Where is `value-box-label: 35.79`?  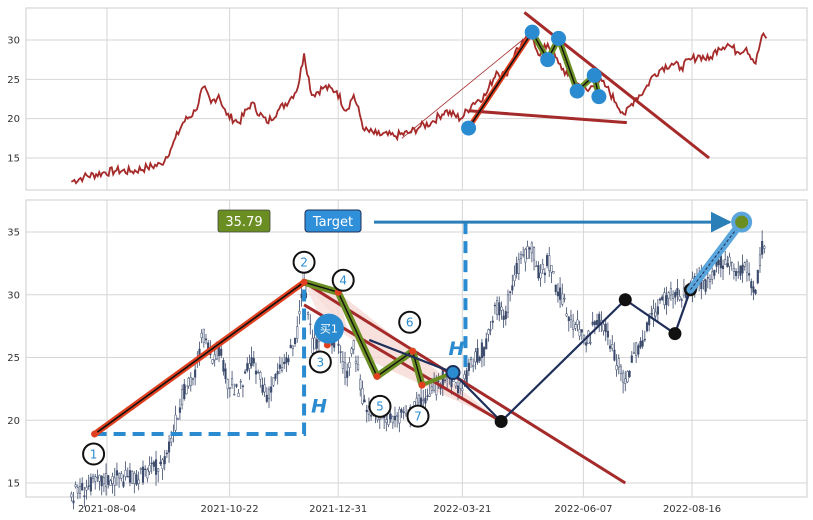 value-box-label: 35.79 is located at coordinates (243, 222).